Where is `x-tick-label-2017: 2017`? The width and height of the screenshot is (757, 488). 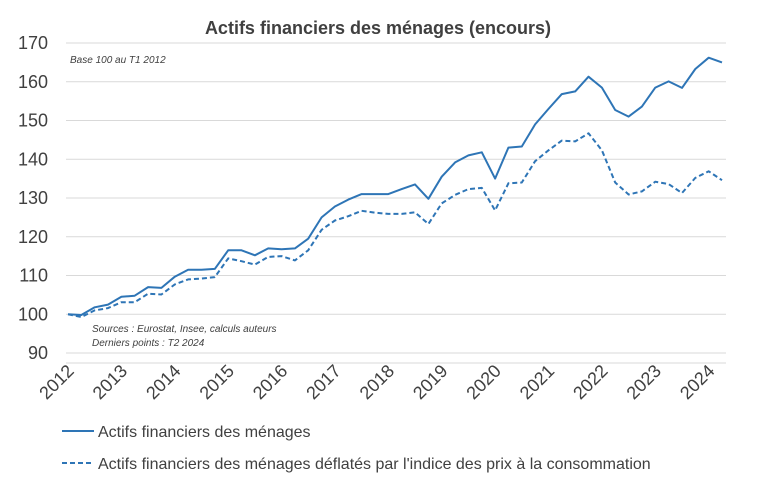 x-tick-label-2017: 2017 is located at coordinates (323, 382).